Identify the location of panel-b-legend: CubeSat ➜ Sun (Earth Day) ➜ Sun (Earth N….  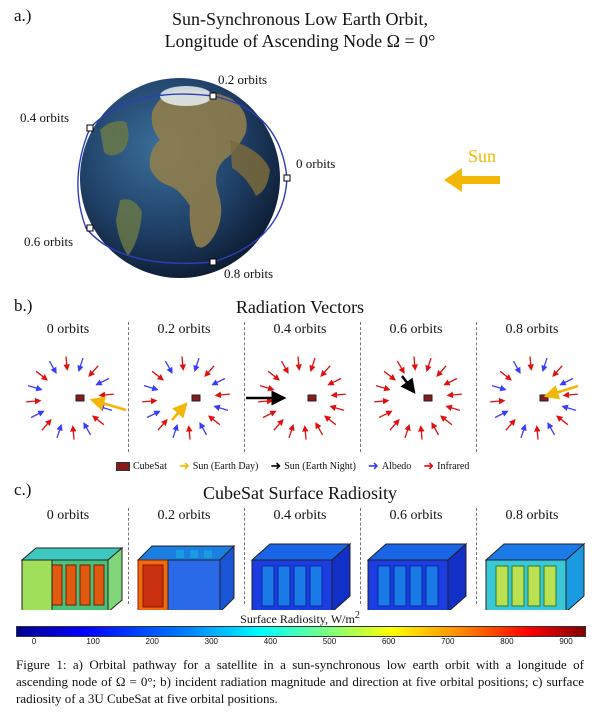
(292, 466).